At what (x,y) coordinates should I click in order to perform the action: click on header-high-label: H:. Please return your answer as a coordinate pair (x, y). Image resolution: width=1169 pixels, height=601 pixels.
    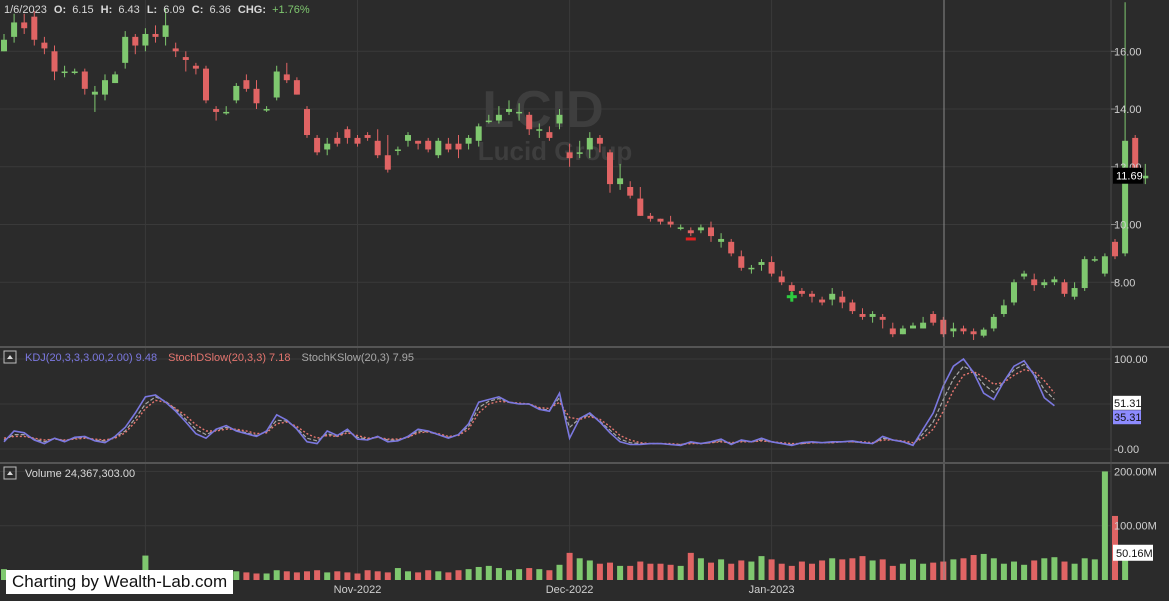
    Looking at the image, I should click on (107, 10).